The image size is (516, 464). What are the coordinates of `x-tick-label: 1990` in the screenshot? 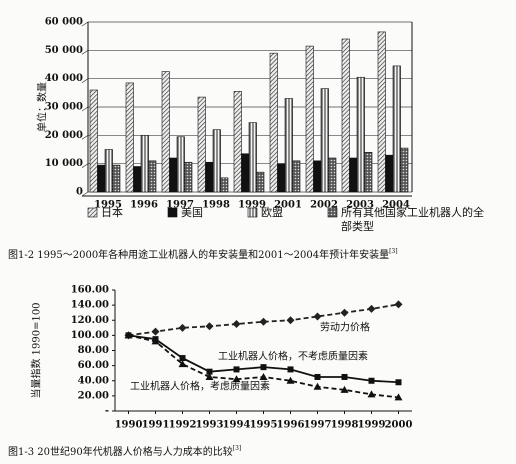 It's located at (129, 425).